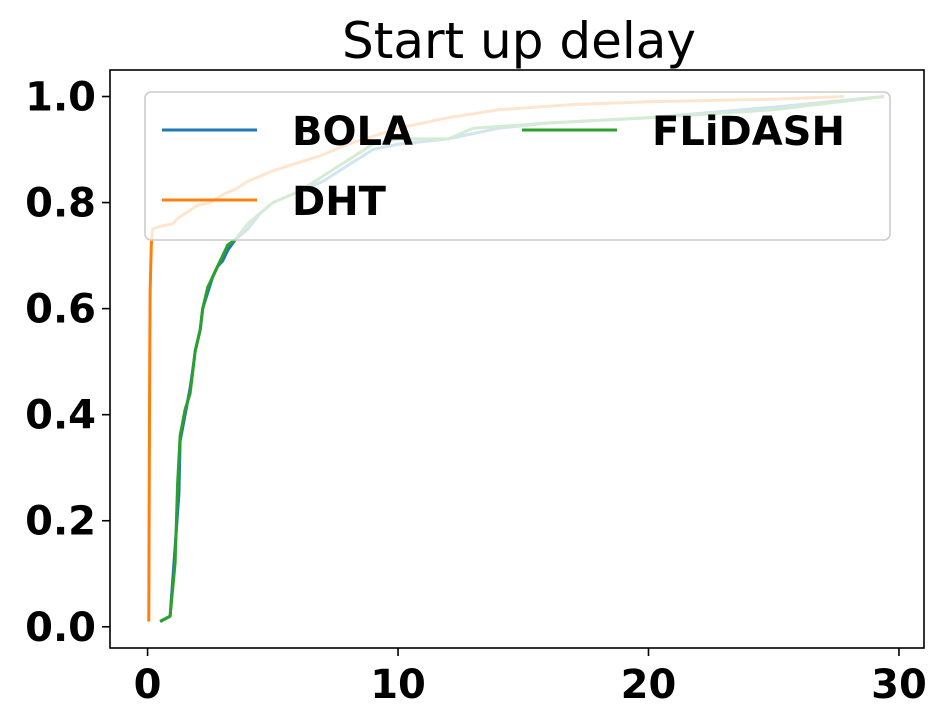  I want to click on y-axis: 0.0 0.2 0.4 0.6 0.8 1.0, so click(67, 363).